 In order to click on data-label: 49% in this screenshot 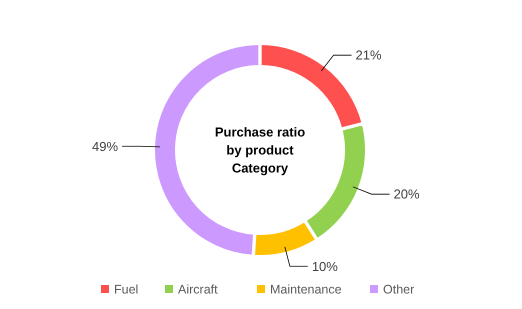, I will do `click(105, 146)`.